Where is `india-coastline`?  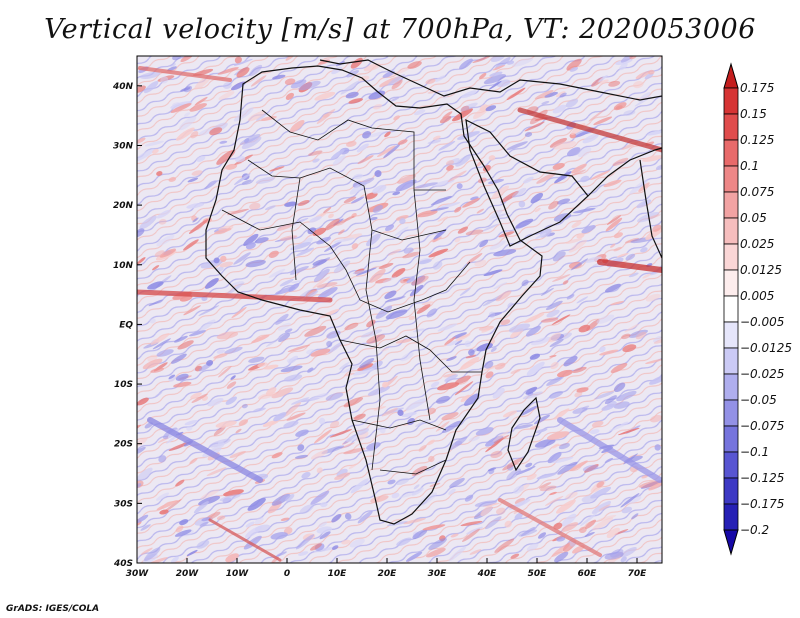 india-coastline is located at coordinates (650, 209).